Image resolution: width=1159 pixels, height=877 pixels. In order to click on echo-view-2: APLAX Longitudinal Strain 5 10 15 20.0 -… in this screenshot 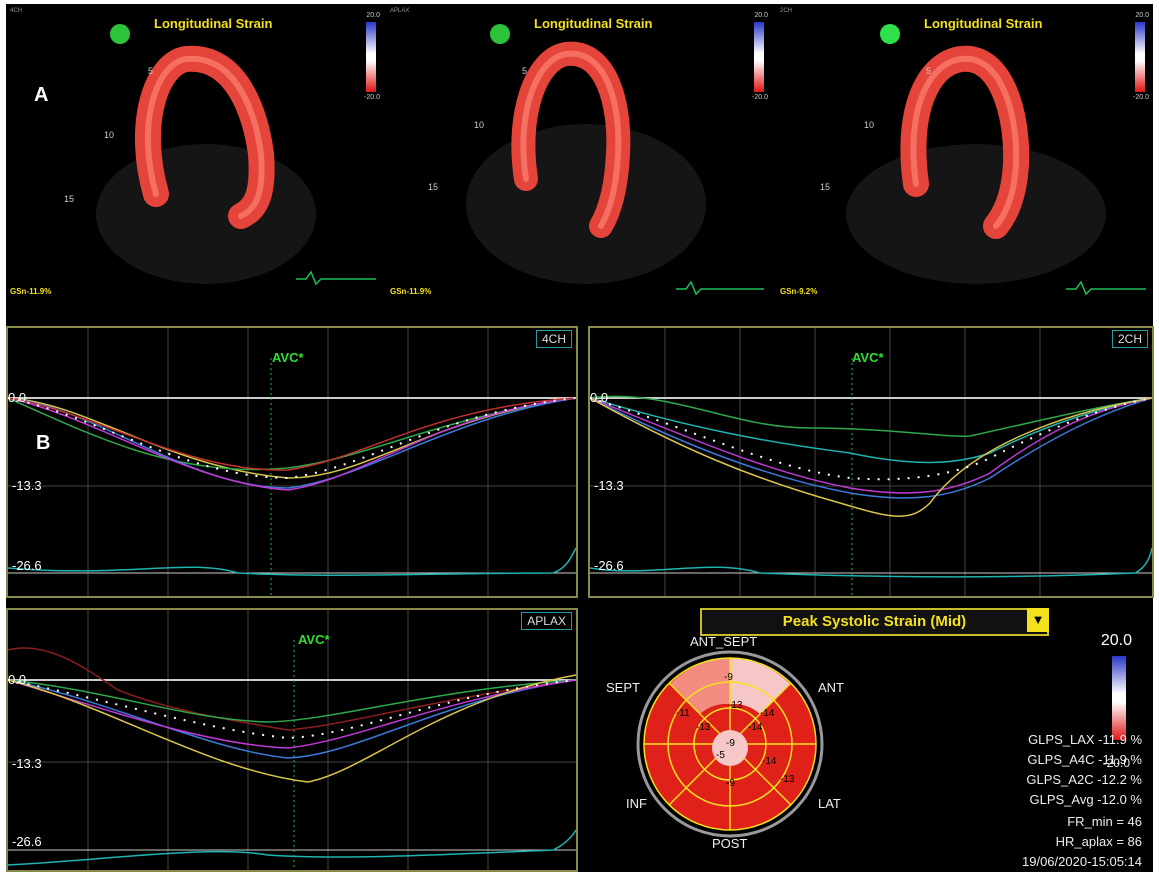, I will do `click(579, 154)`.